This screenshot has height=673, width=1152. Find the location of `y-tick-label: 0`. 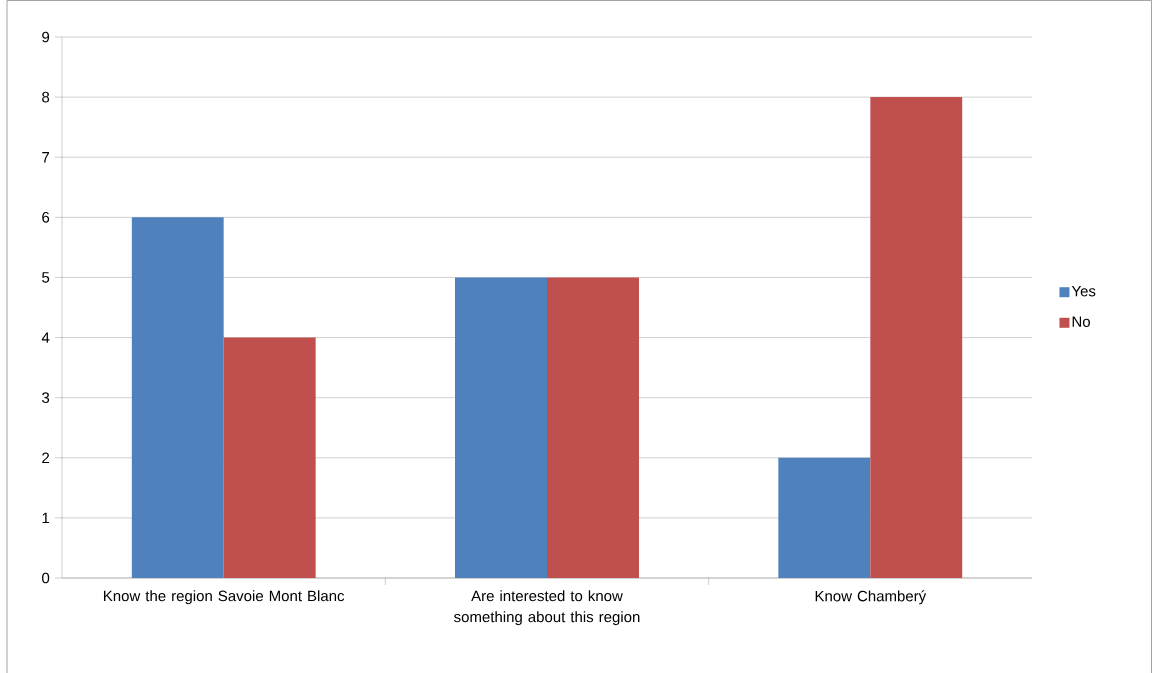

y-tick-label: 0 is located at coordinates (46, 578).